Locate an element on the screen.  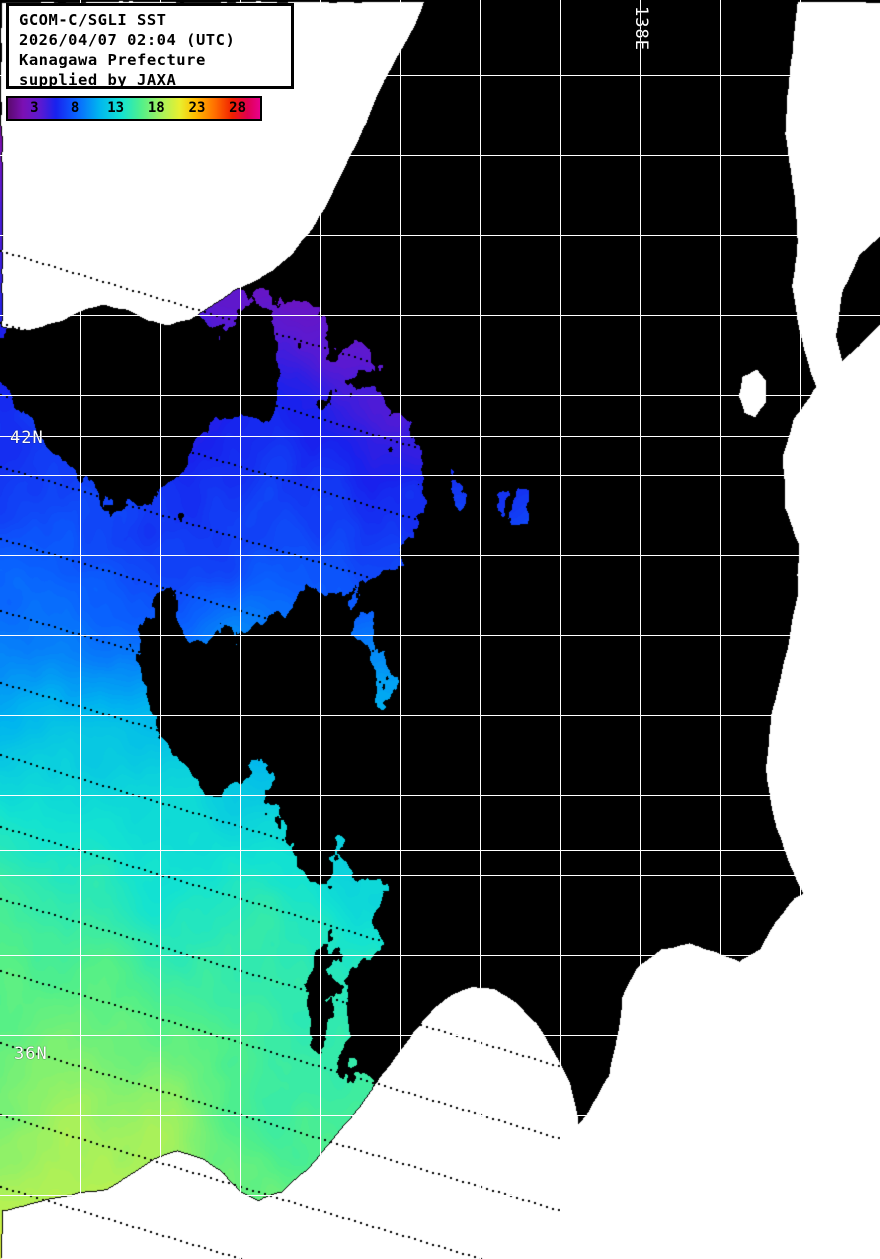
colorbar-tick-13: 13 is located at coordinates (116, 108).